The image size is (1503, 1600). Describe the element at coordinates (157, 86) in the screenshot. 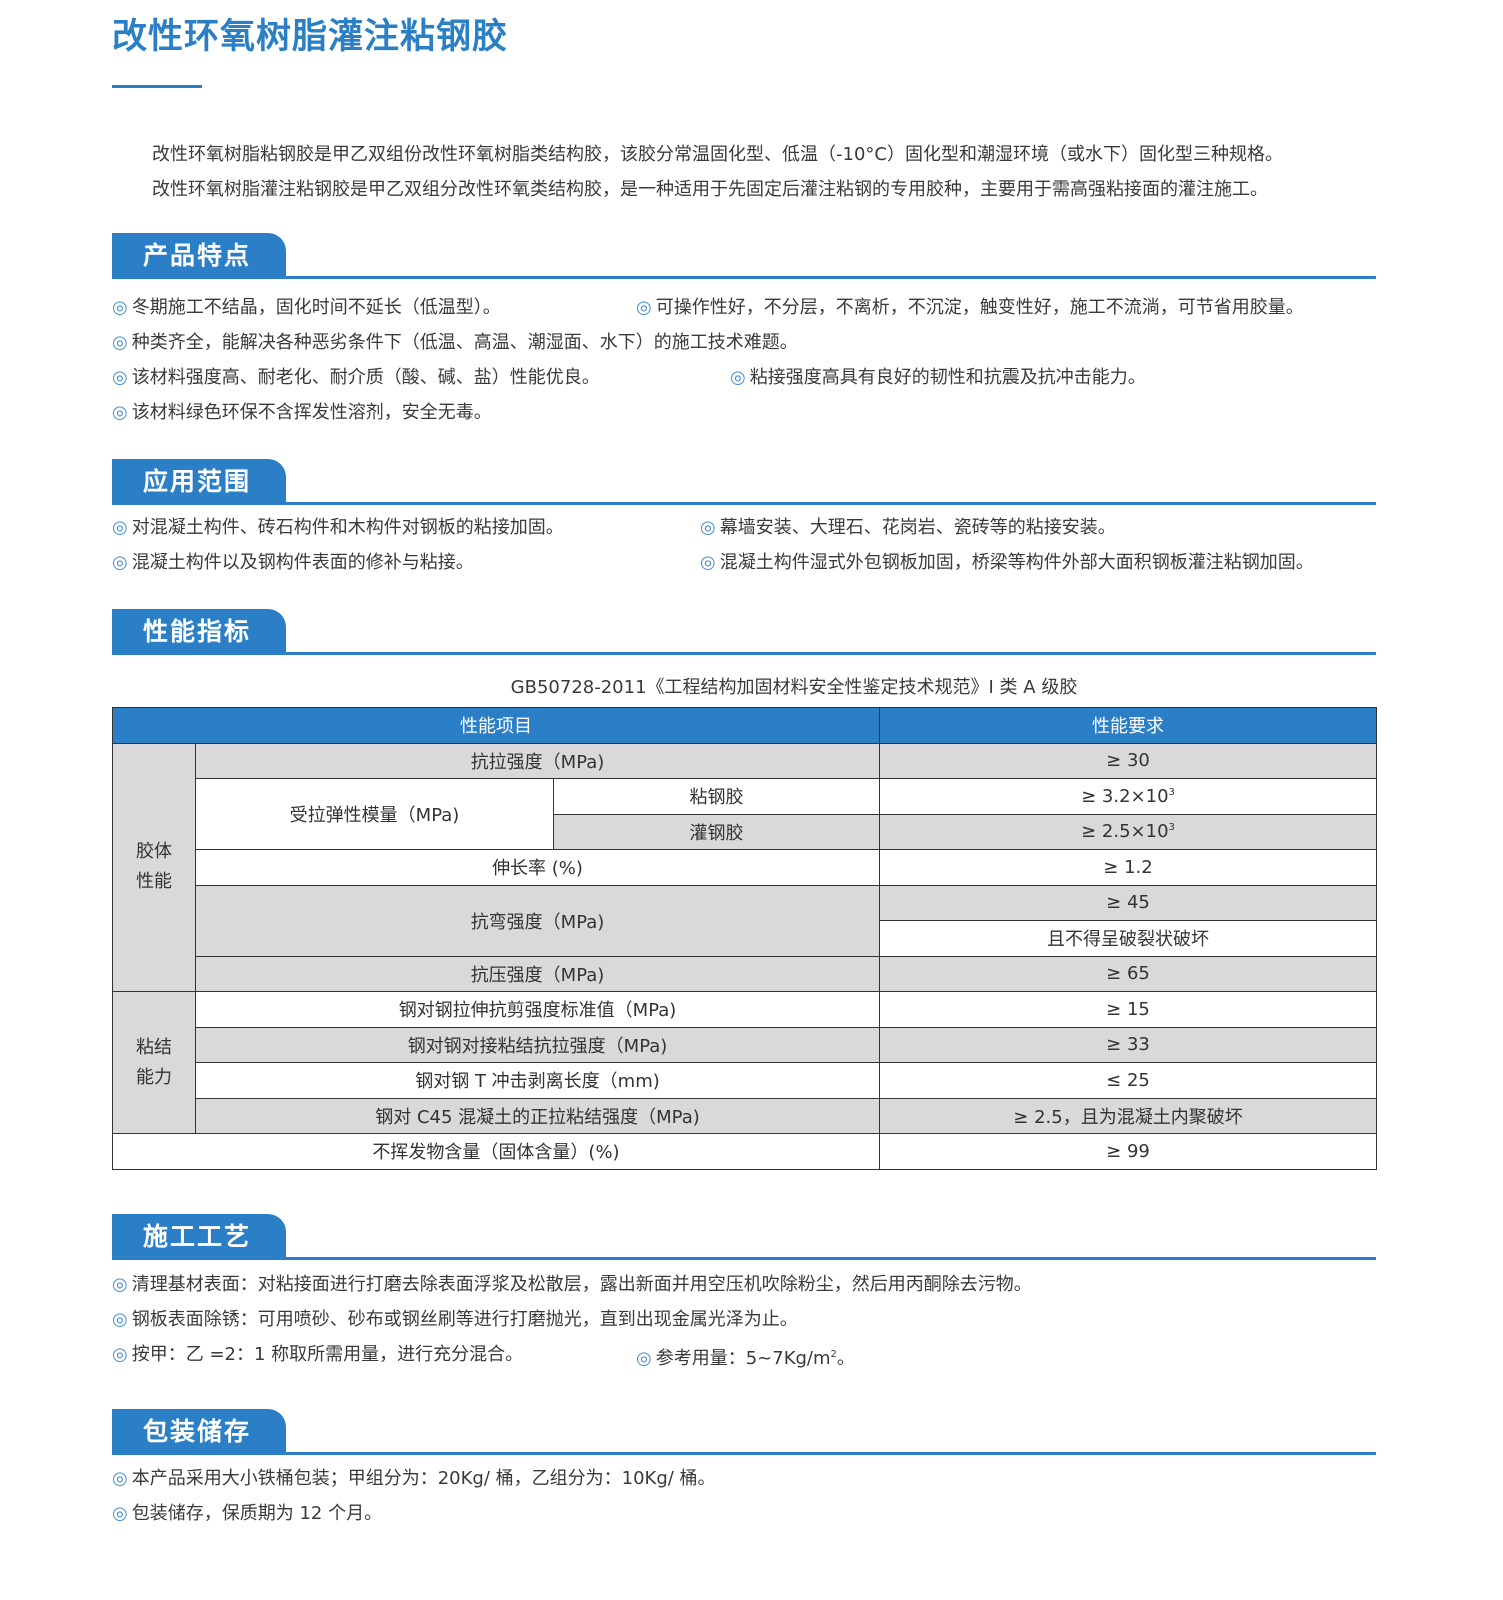

I see `title-divider` at that location.